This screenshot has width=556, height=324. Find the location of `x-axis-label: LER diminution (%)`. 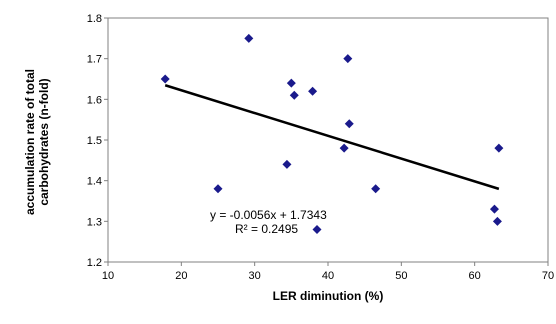

x-axis-label: LER diminution (%) is located at coordinates (328, 296).